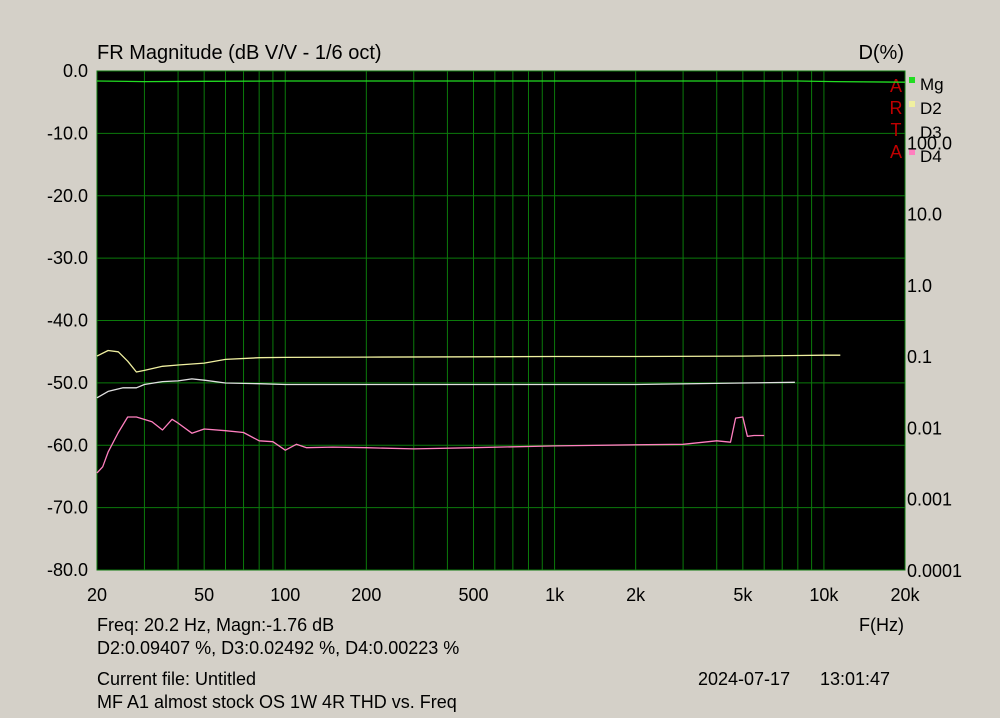 The width and height of the screenshot is (1000, 718). Describe the element at coordinates (67, 133) in the screenshot. I see `y-left-tick-label: -10.0` at that location.